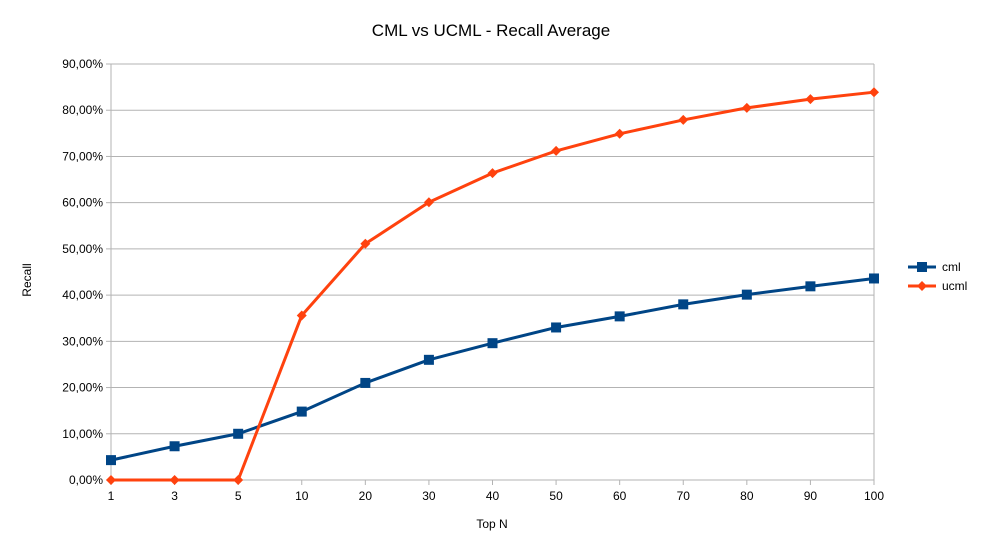 This screenshot has height=557, width=983. Describe the element at coordinates (620, 496) in the screenshot. I see `x-tick-label: 60` at that location.